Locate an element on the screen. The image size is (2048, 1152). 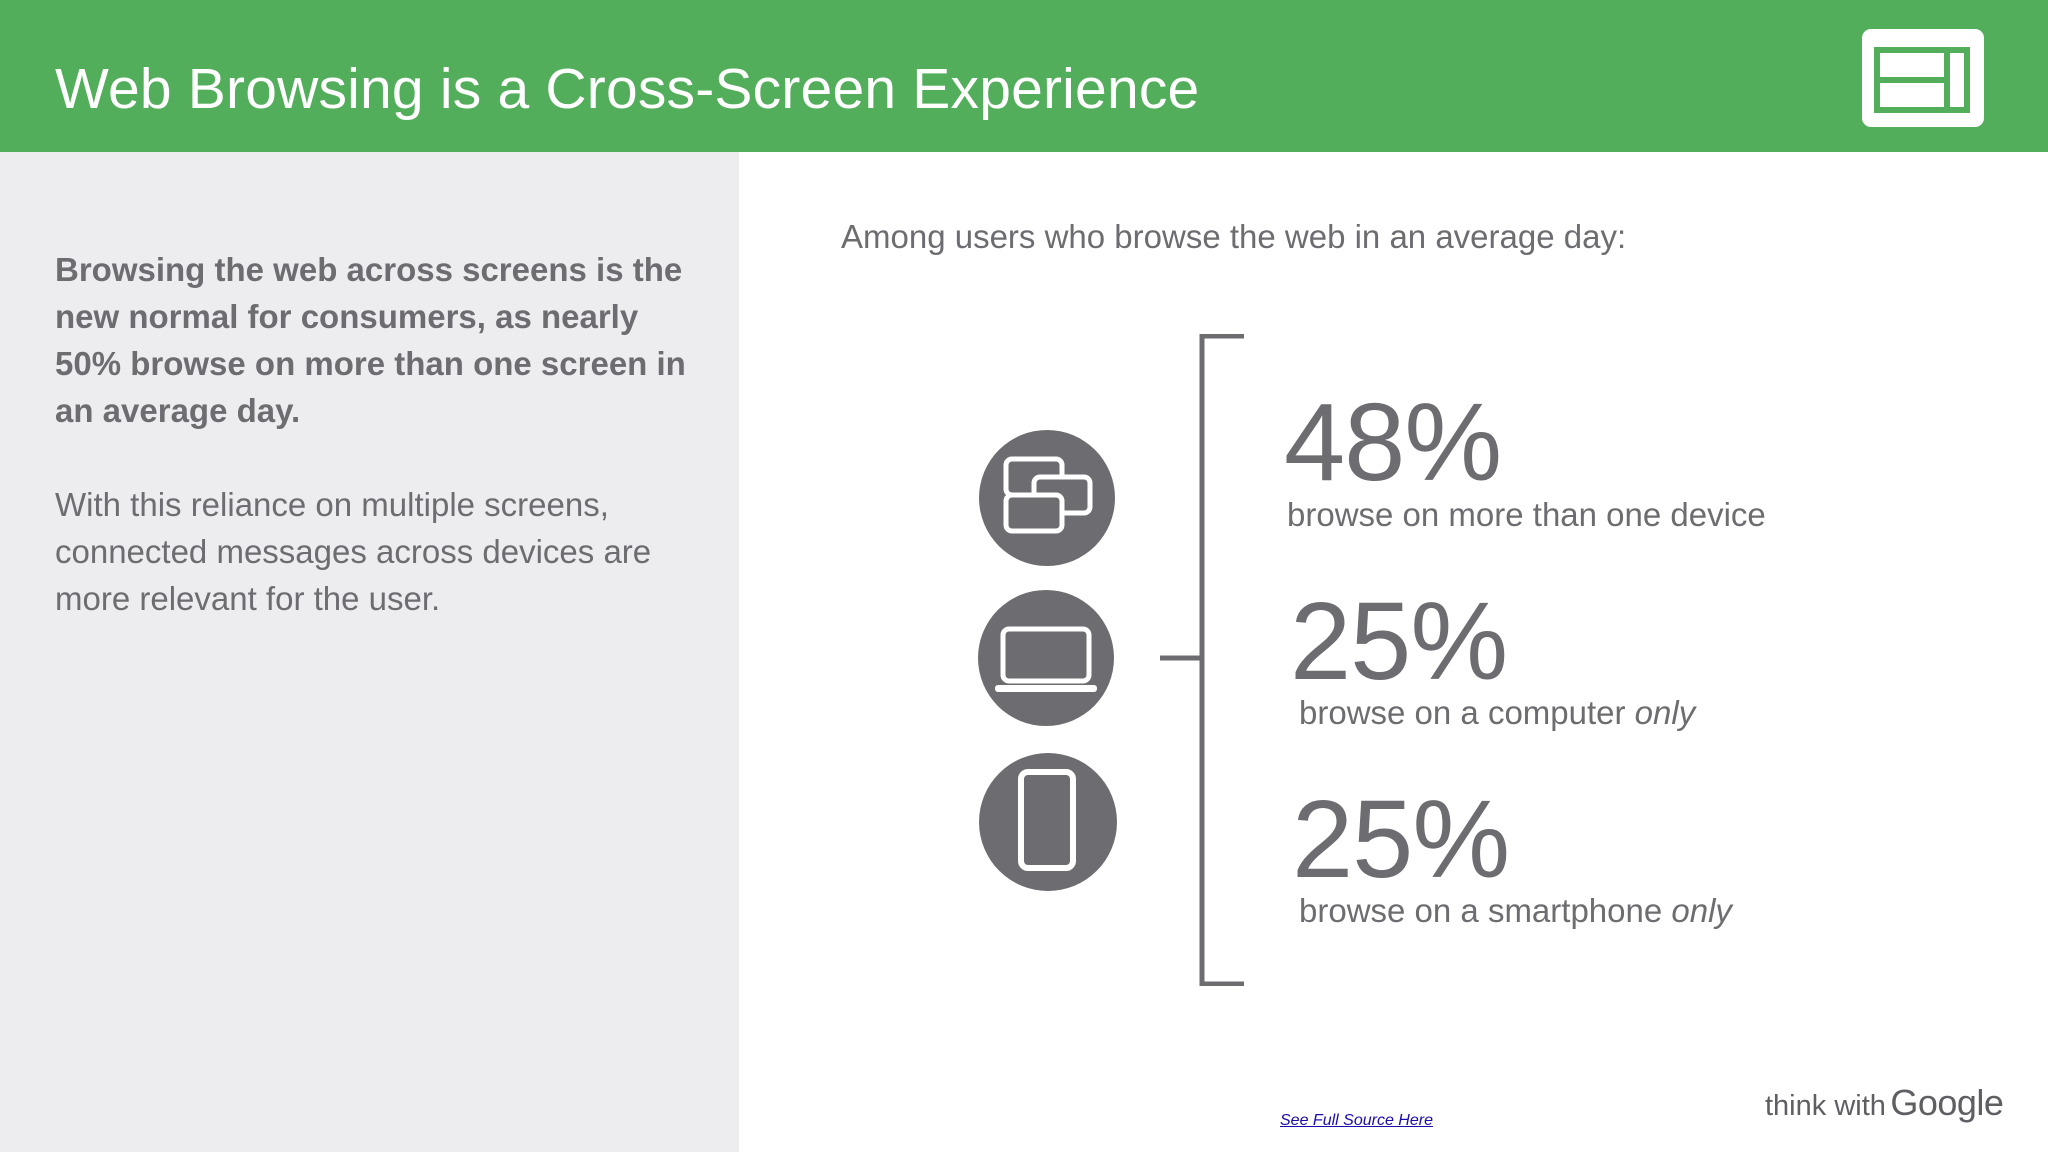
stat-value-smartphone-only: 25% is located at coordinates (1401, 839).